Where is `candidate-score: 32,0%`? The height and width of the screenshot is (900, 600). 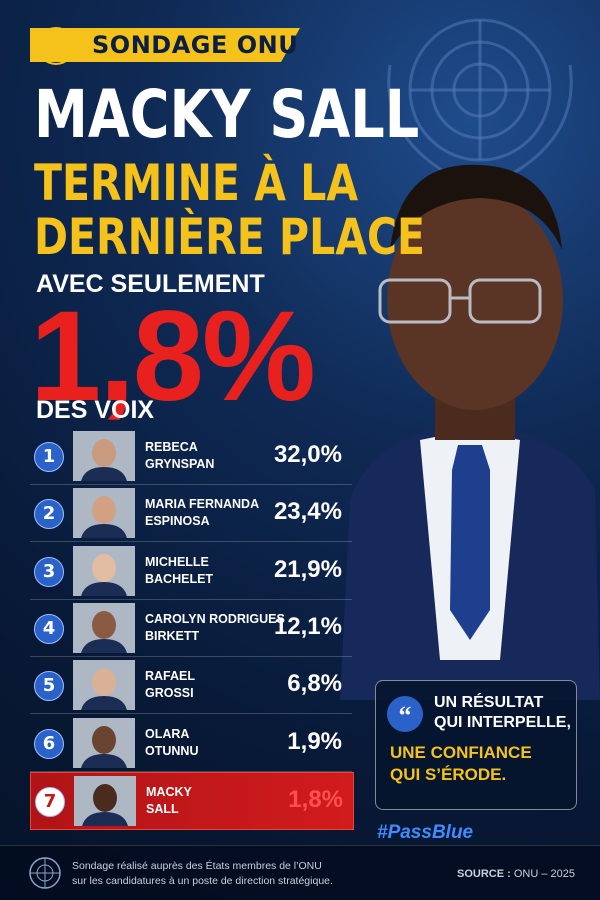
candidate-score: 32,0% is located at coordinates (307, 454).